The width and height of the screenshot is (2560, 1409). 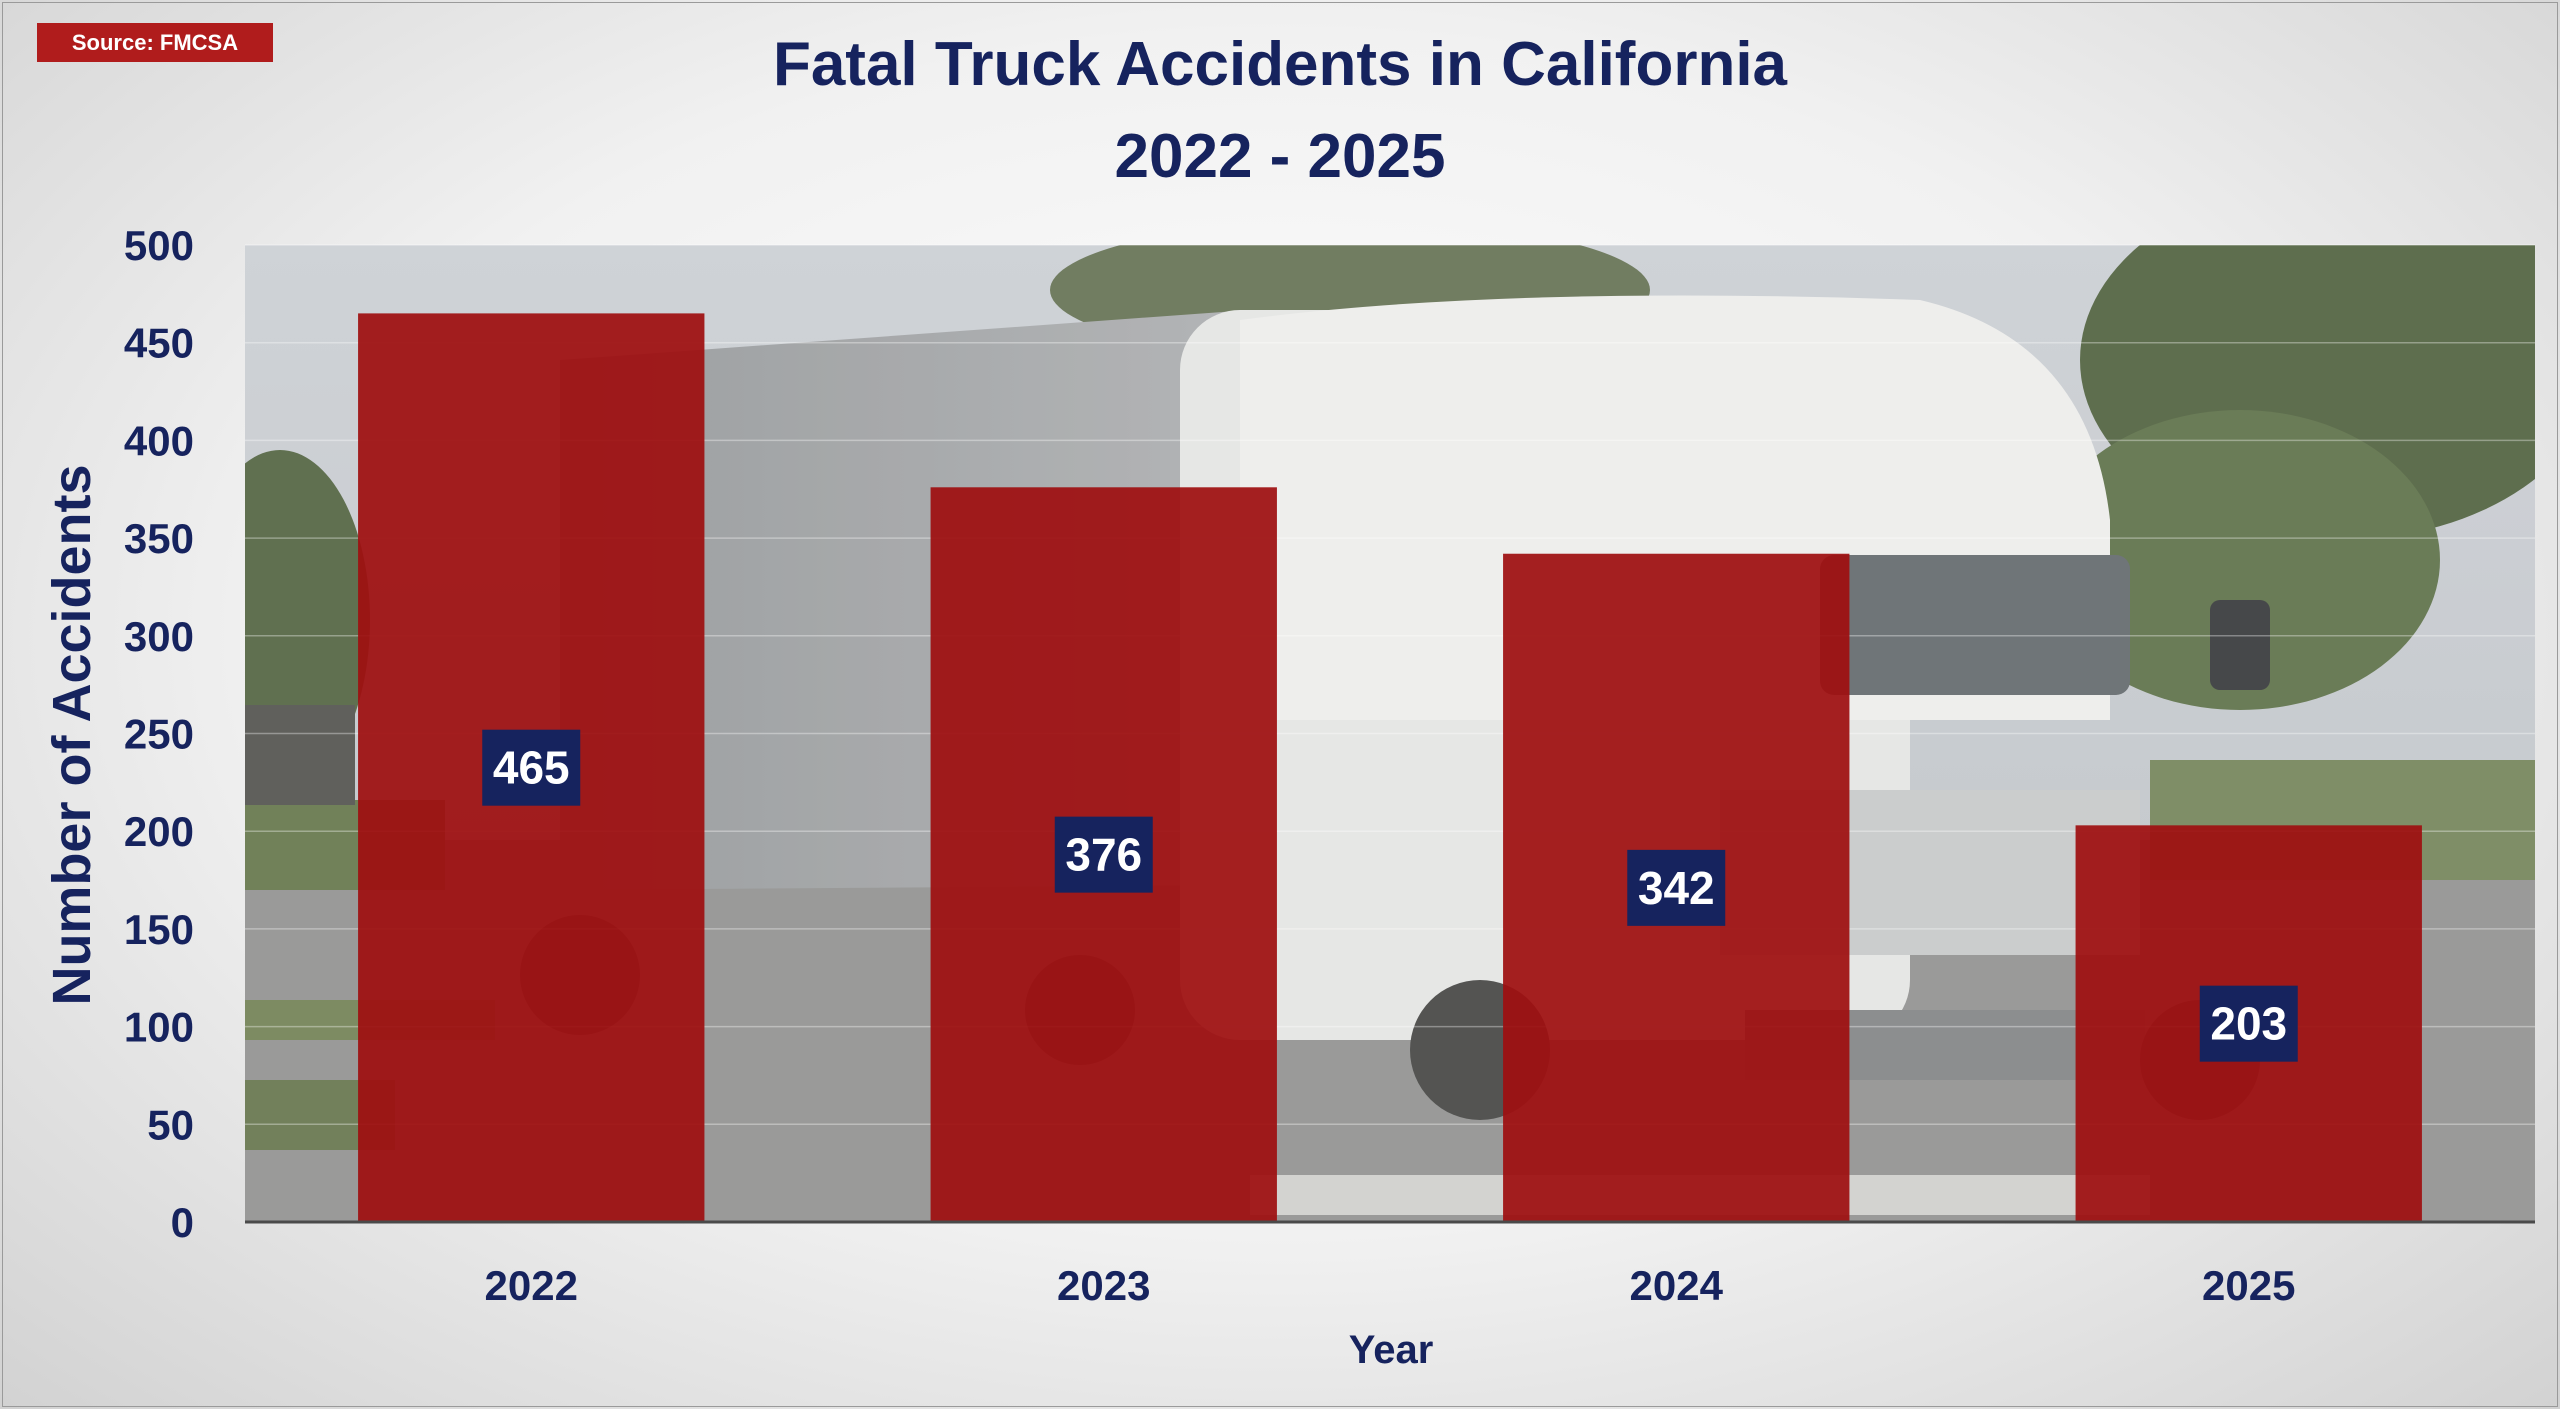 What do you see at coordinates (182, 1222) in the screenshot?
I see `y-tick-label: 0` at bounding box center [182, 1222].